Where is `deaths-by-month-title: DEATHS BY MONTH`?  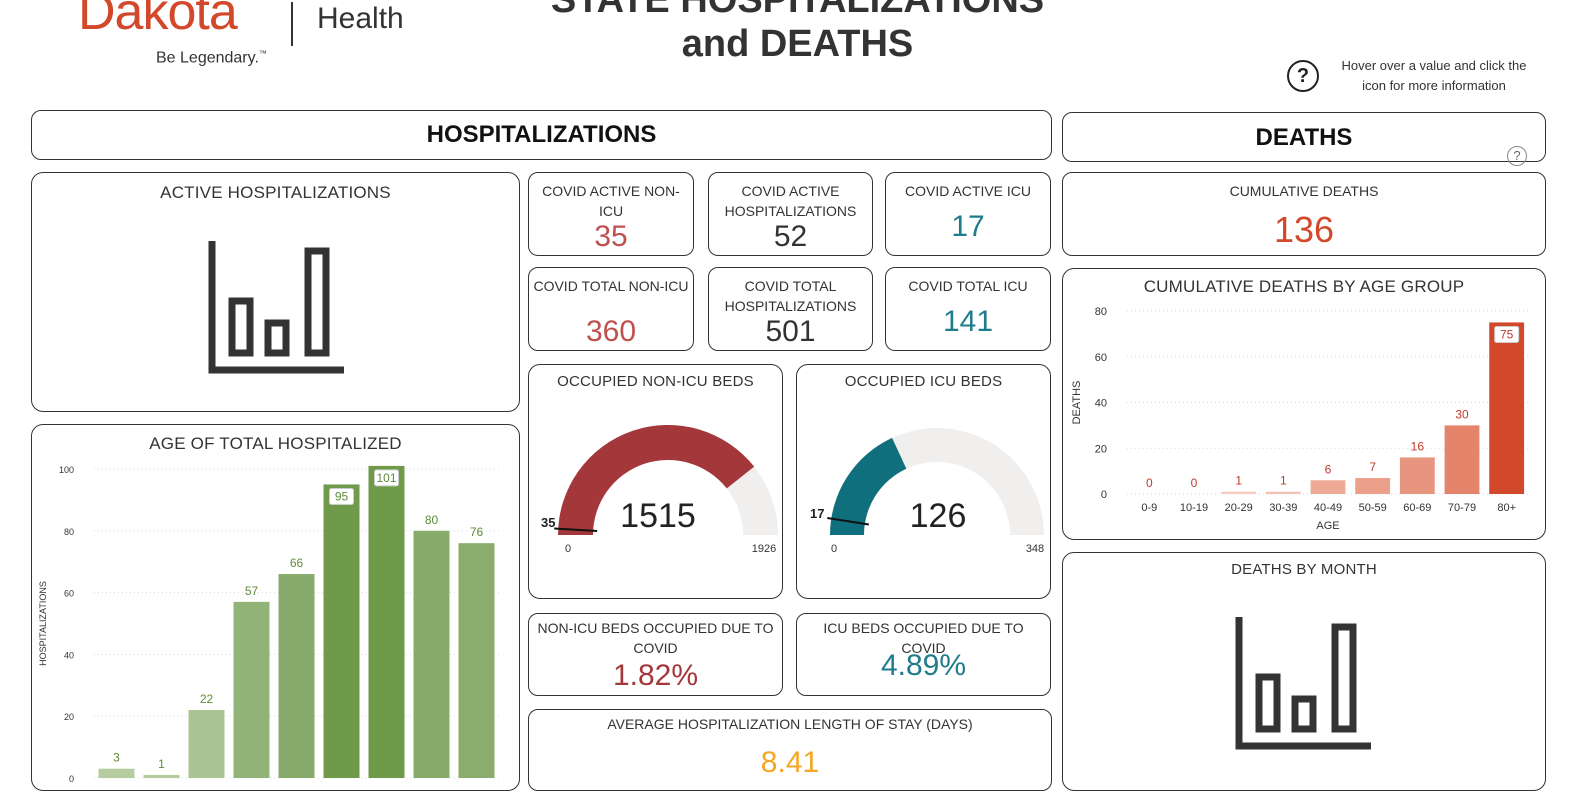
deaths-by-month-title: DEATHS BY MONTH is located at coordinates (1304, 569).